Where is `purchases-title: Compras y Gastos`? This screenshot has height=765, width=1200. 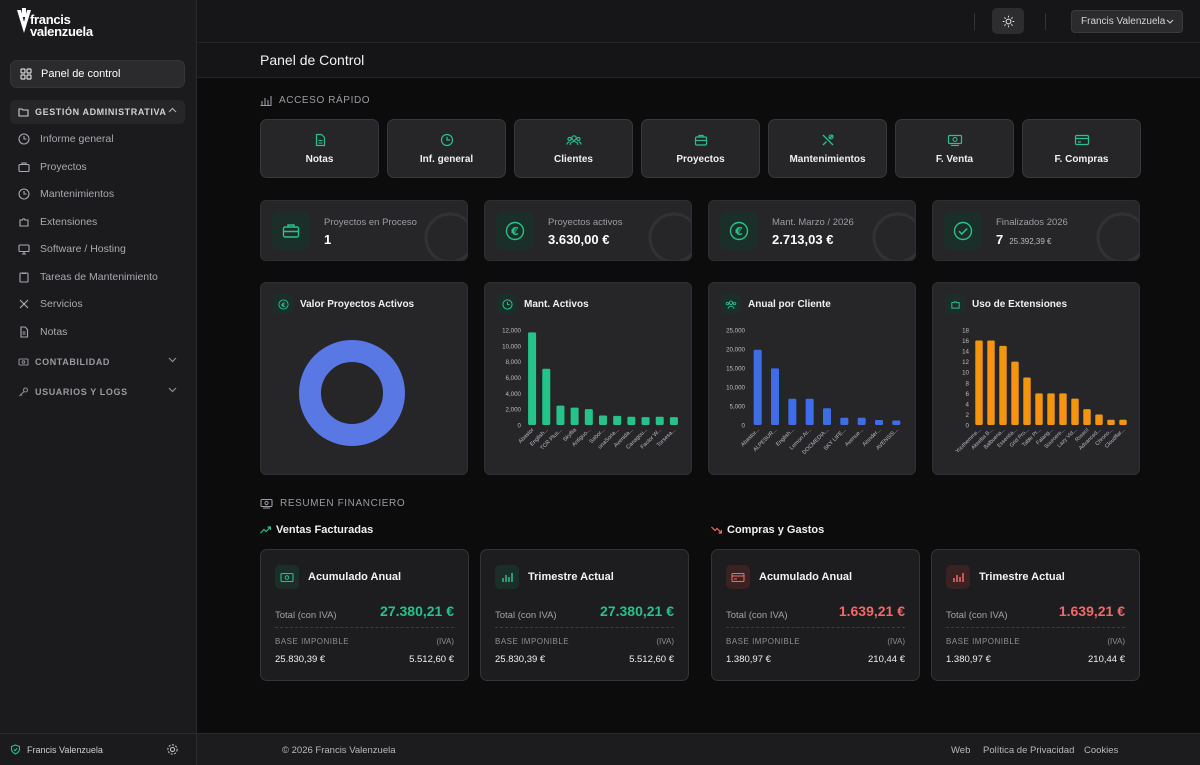
purchases-title: Compras y Gastos is located at coordinates (776, 530).